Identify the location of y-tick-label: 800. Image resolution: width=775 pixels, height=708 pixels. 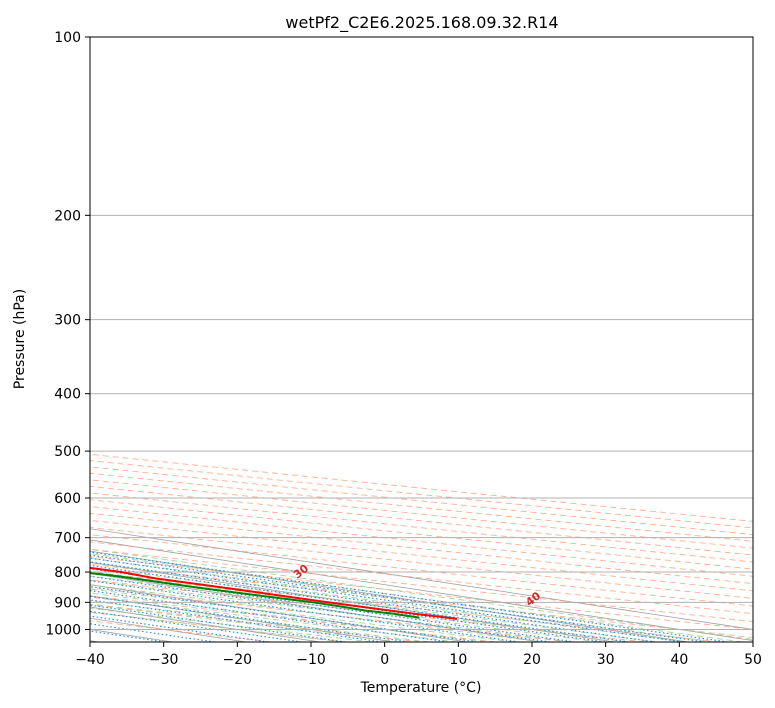
(67, 573).